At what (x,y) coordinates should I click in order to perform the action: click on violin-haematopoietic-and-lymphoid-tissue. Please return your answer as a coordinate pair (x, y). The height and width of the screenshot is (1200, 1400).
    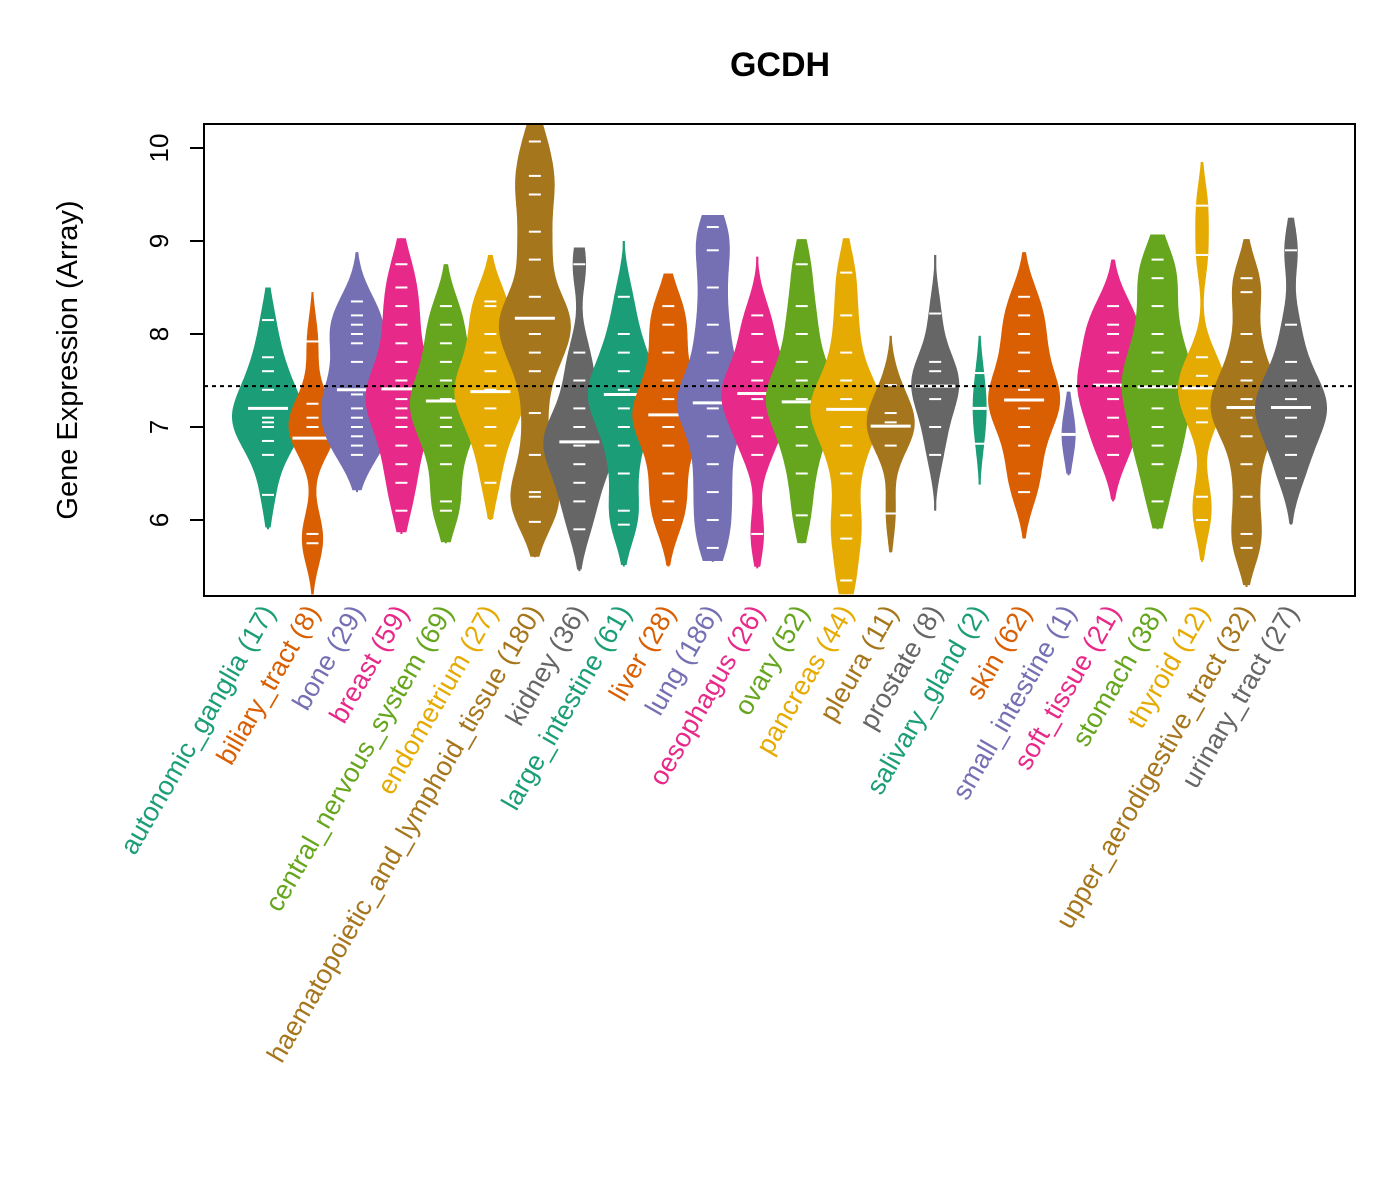
    Looking at the image, I should click on (534, 341).